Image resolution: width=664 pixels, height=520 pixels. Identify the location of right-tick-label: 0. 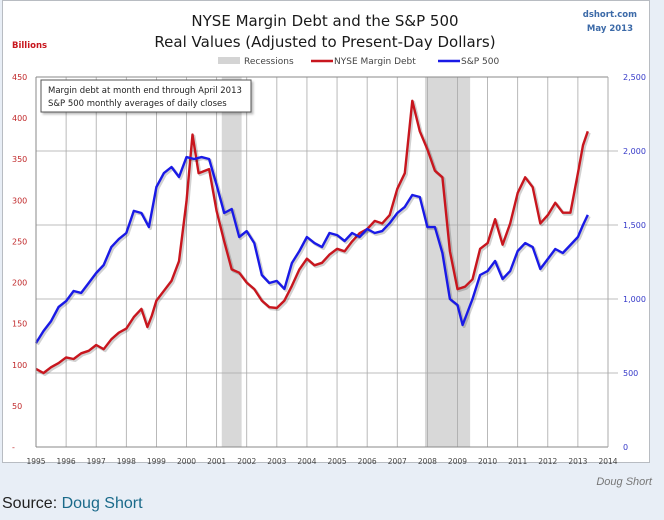
(625, 447).